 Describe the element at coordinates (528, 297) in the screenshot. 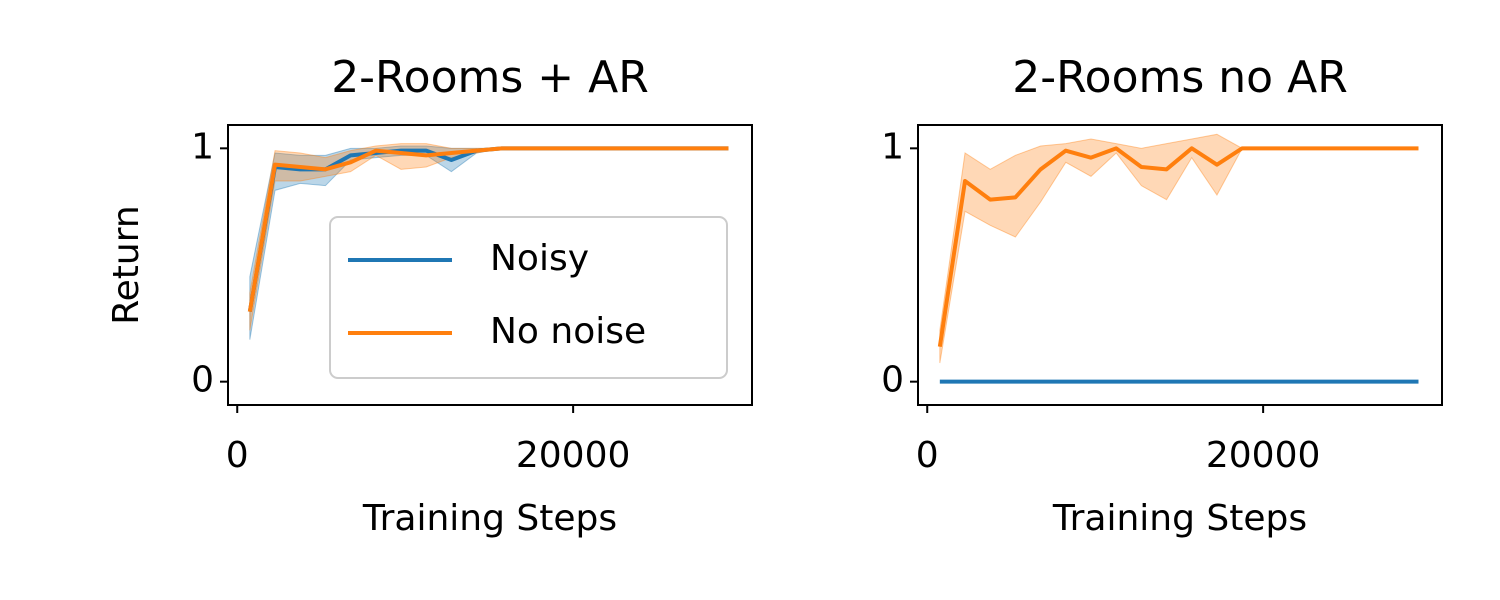

I see `legend-box` at that location.